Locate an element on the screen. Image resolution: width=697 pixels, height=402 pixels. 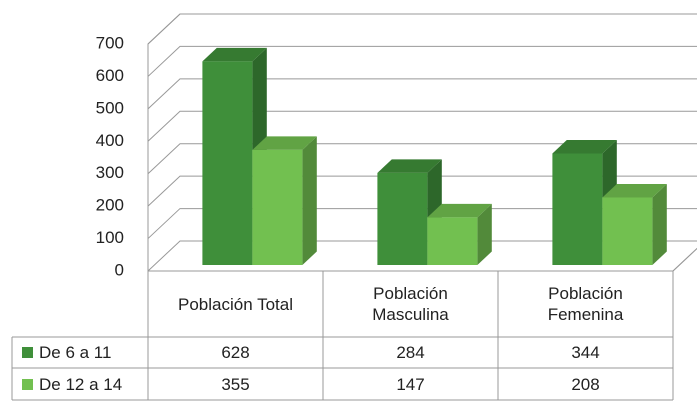
table-value: 147 is located at coordinates (410, 384).